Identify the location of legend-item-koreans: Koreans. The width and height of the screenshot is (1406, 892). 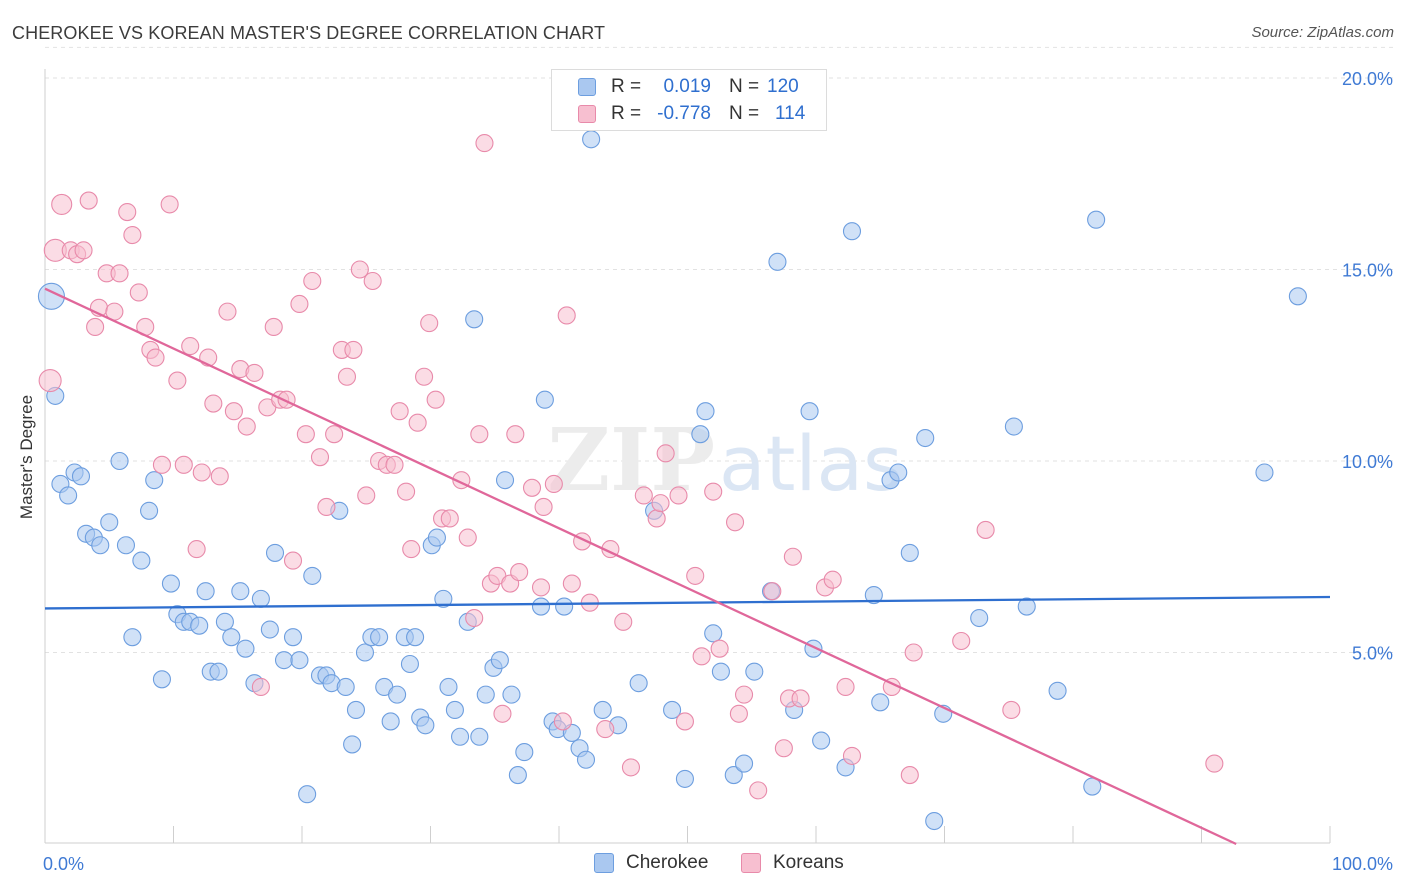
(792, 863).